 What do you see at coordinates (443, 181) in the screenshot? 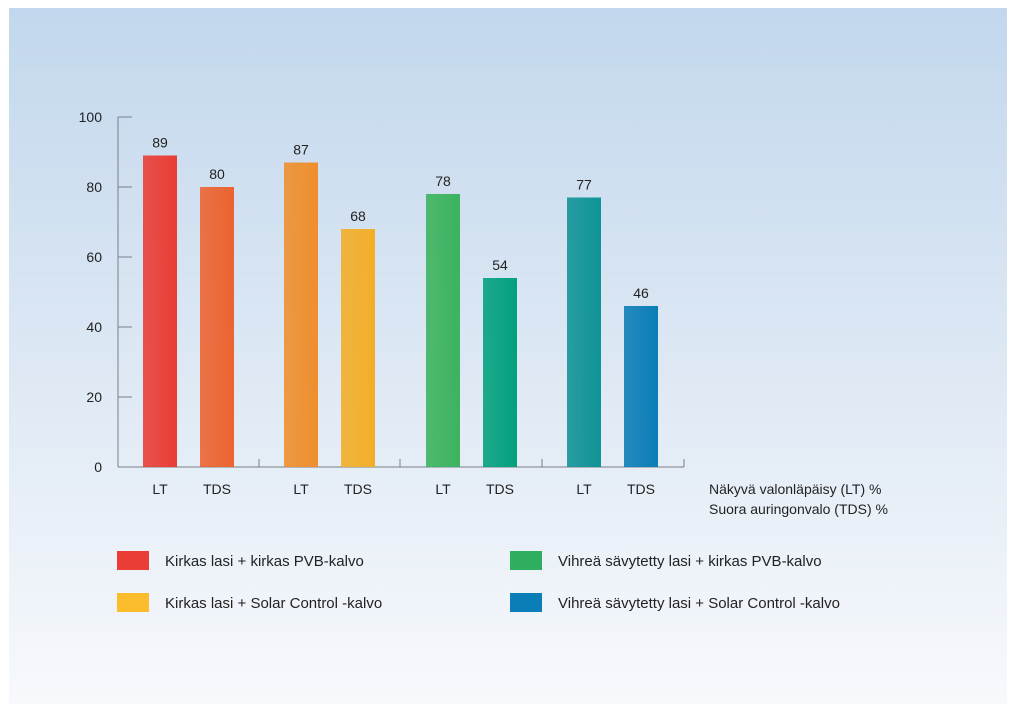
I see `data-label: 78` at bounding box center [443, 181].